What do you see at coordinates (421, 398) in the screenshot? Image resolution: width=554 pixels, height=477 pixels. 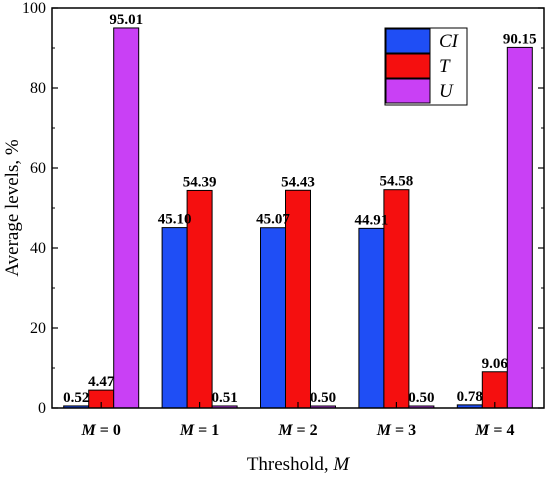 I see `data-label-u-3: 0.50` at bounding box center [421, 398].